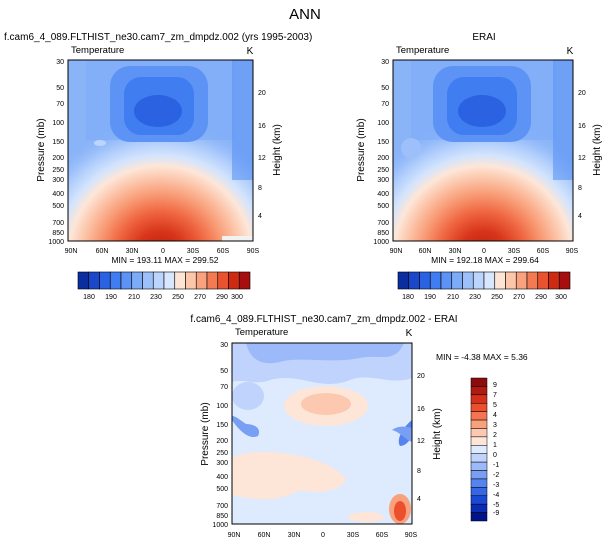 The image size is (611, 543). I want to click on colorbar-label: 190, so click(111, 297).